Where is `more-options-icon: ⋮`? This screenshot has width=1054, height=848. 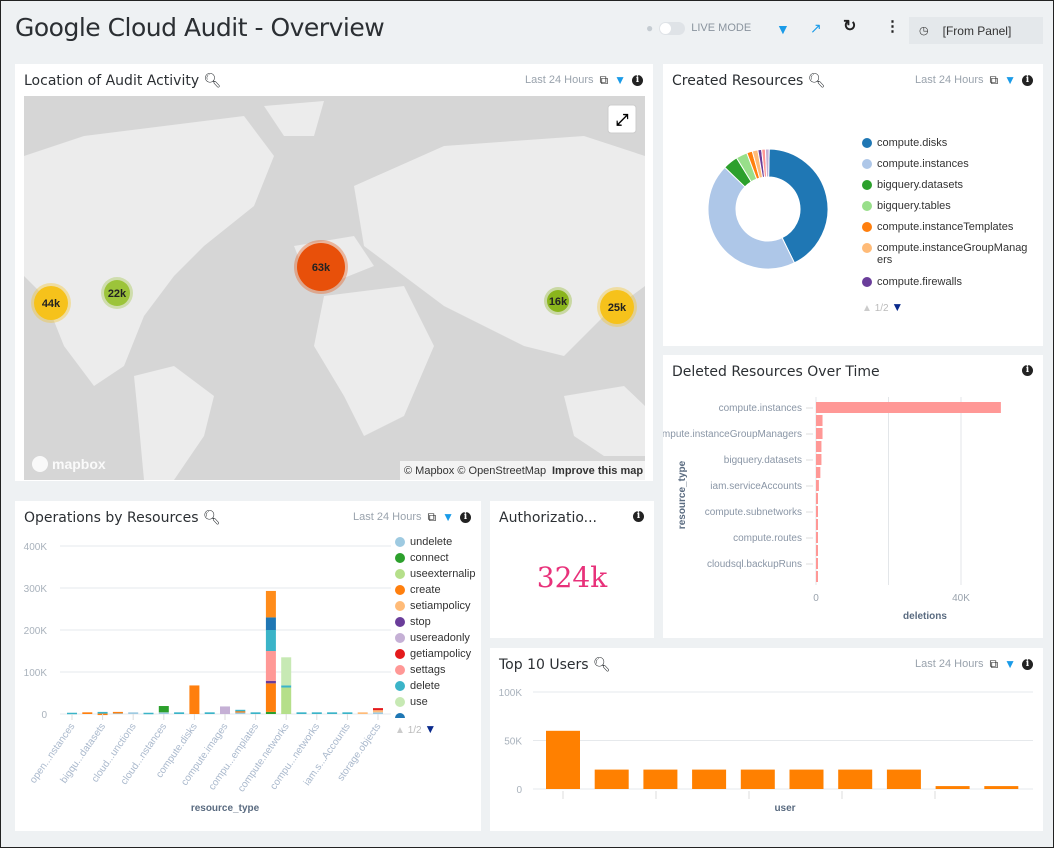 more-options-icon: ⋮ is located at coordinates (892, 26).